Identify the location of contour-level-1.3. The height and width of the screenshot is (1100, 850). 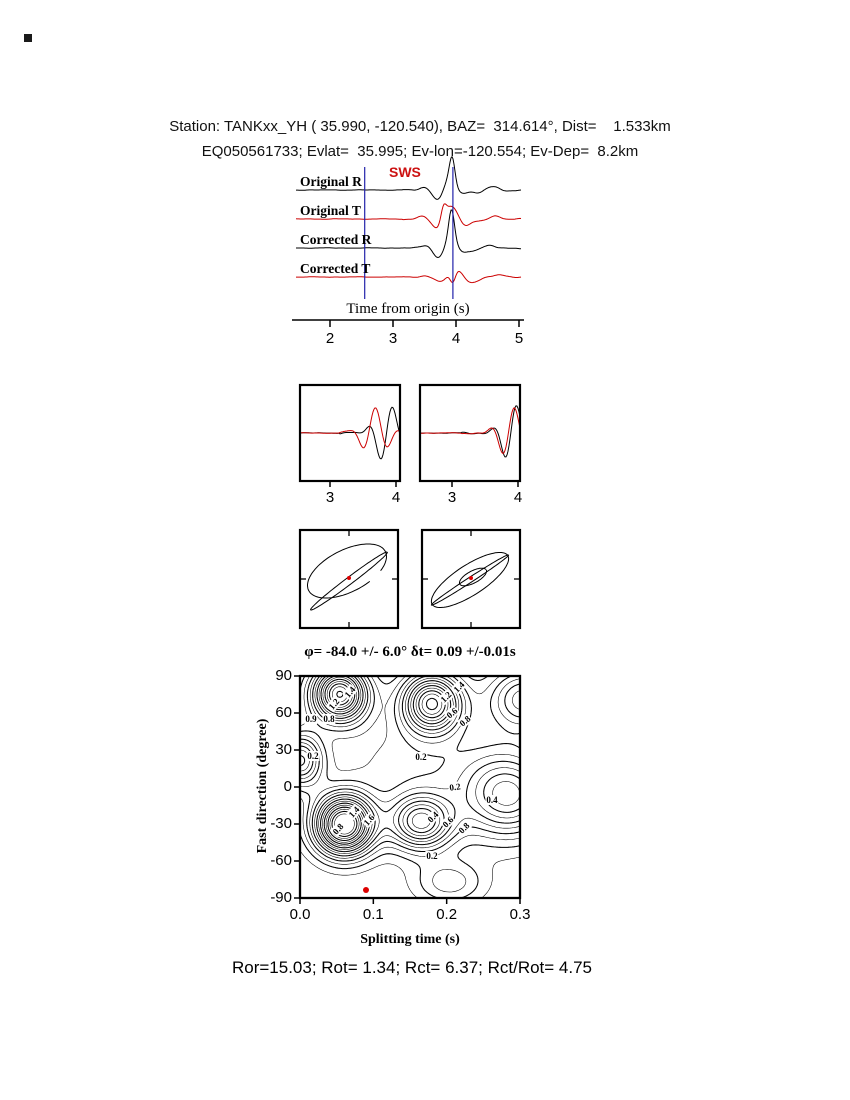
(384, 762).